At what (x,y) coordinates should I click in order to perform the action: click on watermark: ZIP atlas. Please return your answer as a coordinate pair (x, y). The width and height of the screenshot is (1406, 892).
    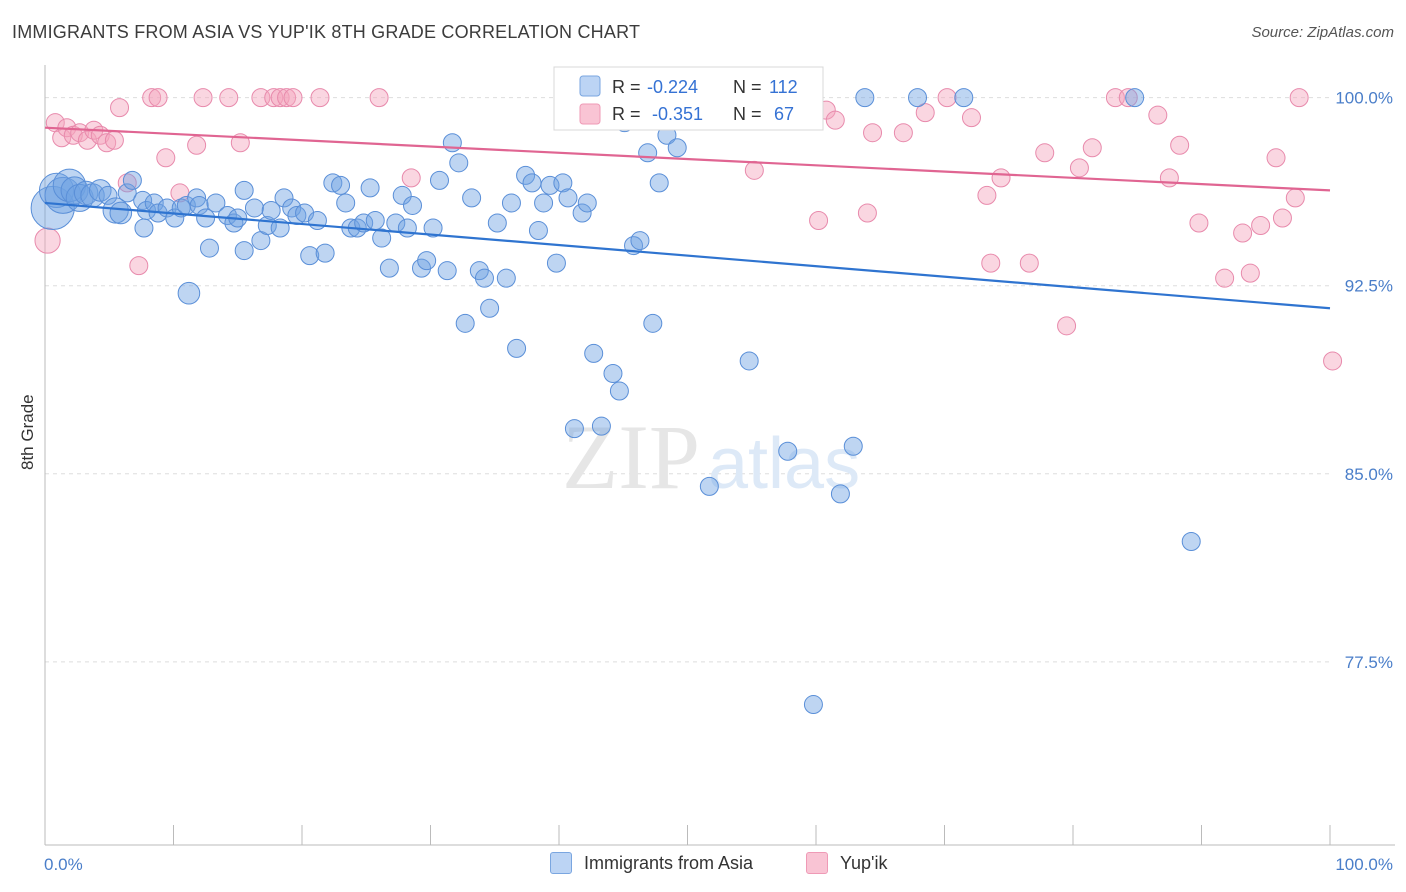
    Looking at the image, I should click on (711, 457).